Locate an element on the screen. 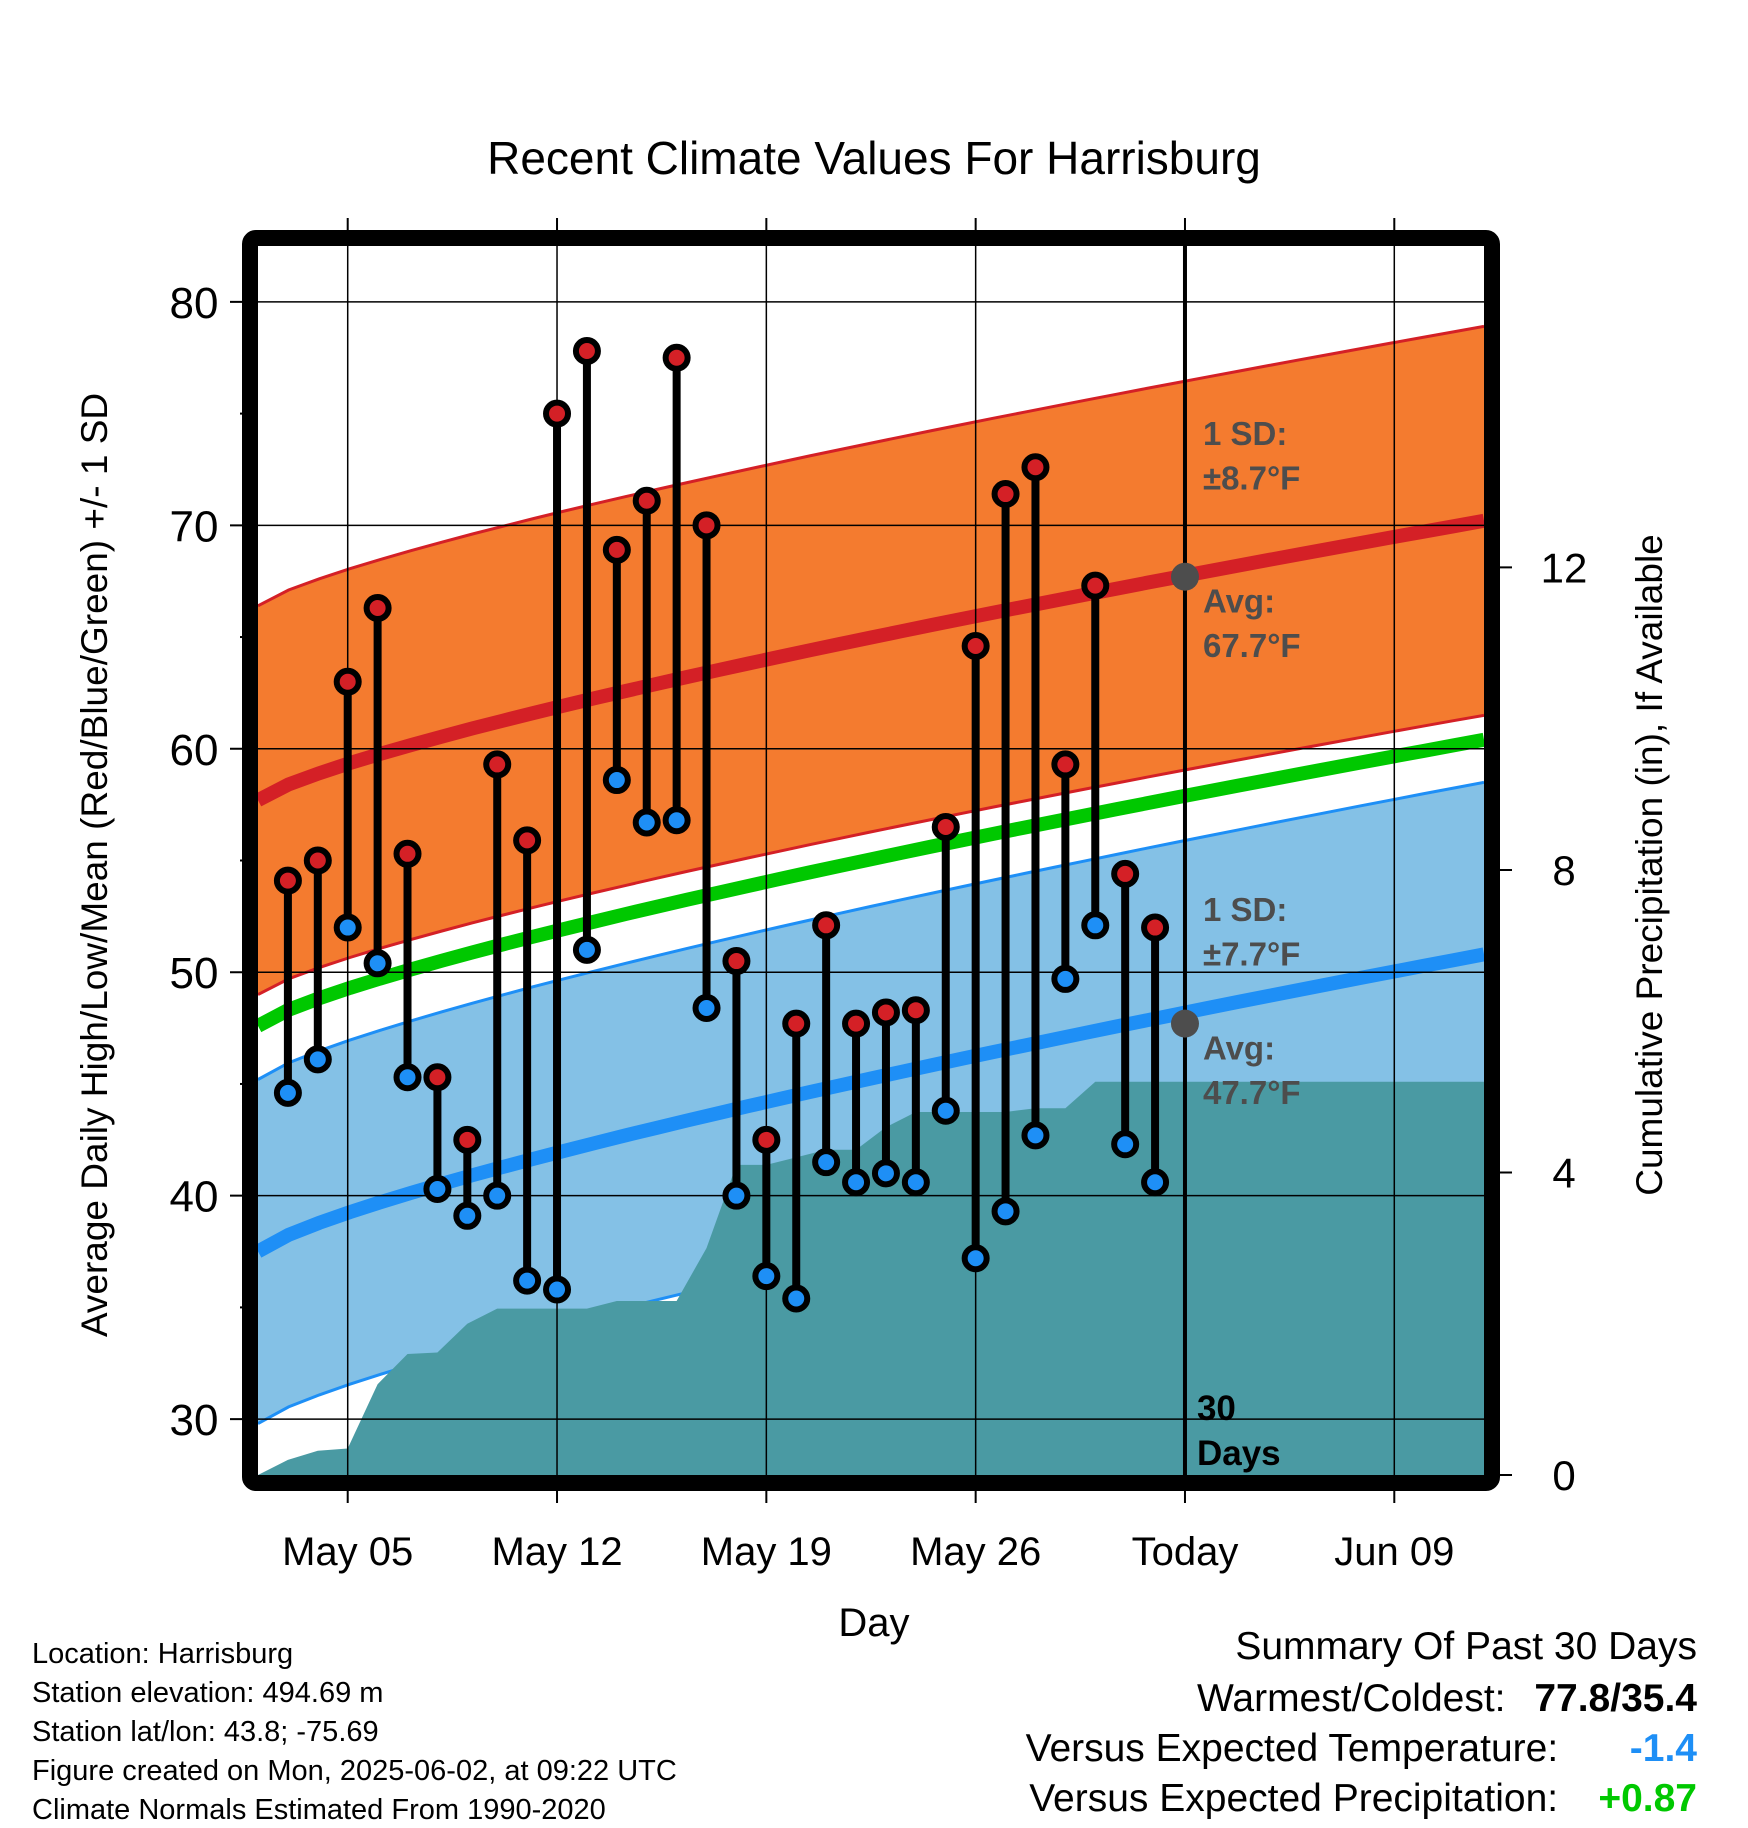  y-tick-label: 30 is located at coordinates (194, 1420).